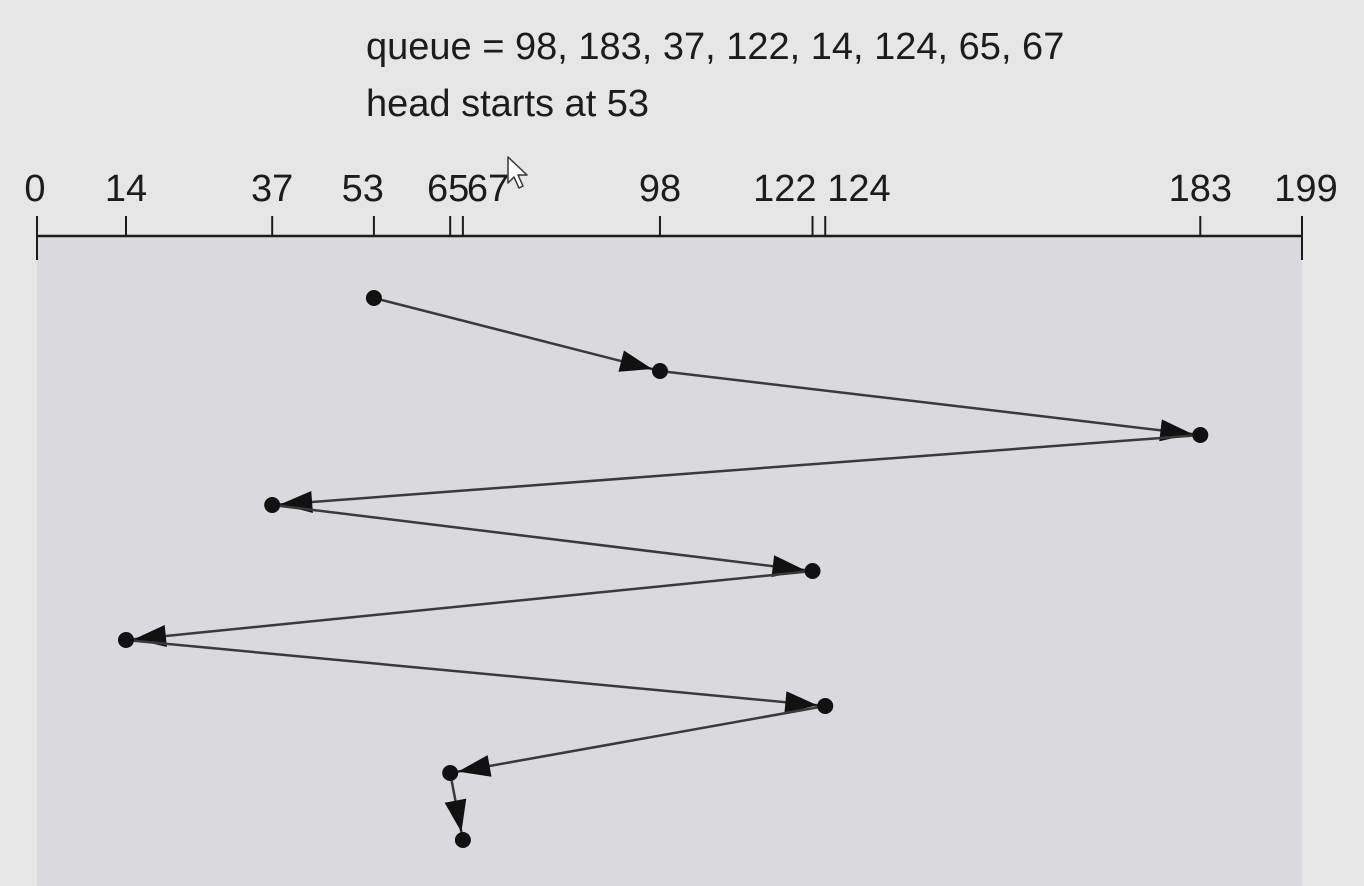  What do you see at coordinates (858, 189) in the screenshot?
I see `axis-tick-label: 124` at bounding box center [858, 189].